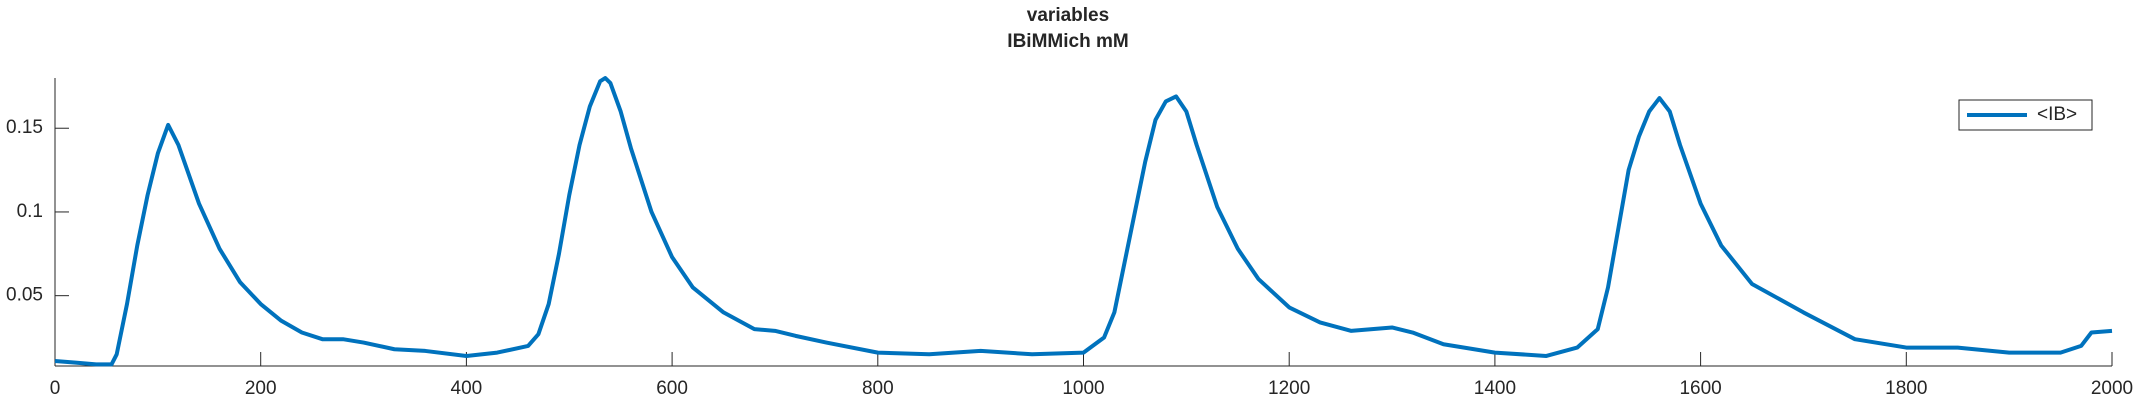 The image size is (2133, 400). What do you see at coordinates (1495, 388) in the screenshot?
I see `x-tick-label: 1400` at bounding box center [1495, 388].